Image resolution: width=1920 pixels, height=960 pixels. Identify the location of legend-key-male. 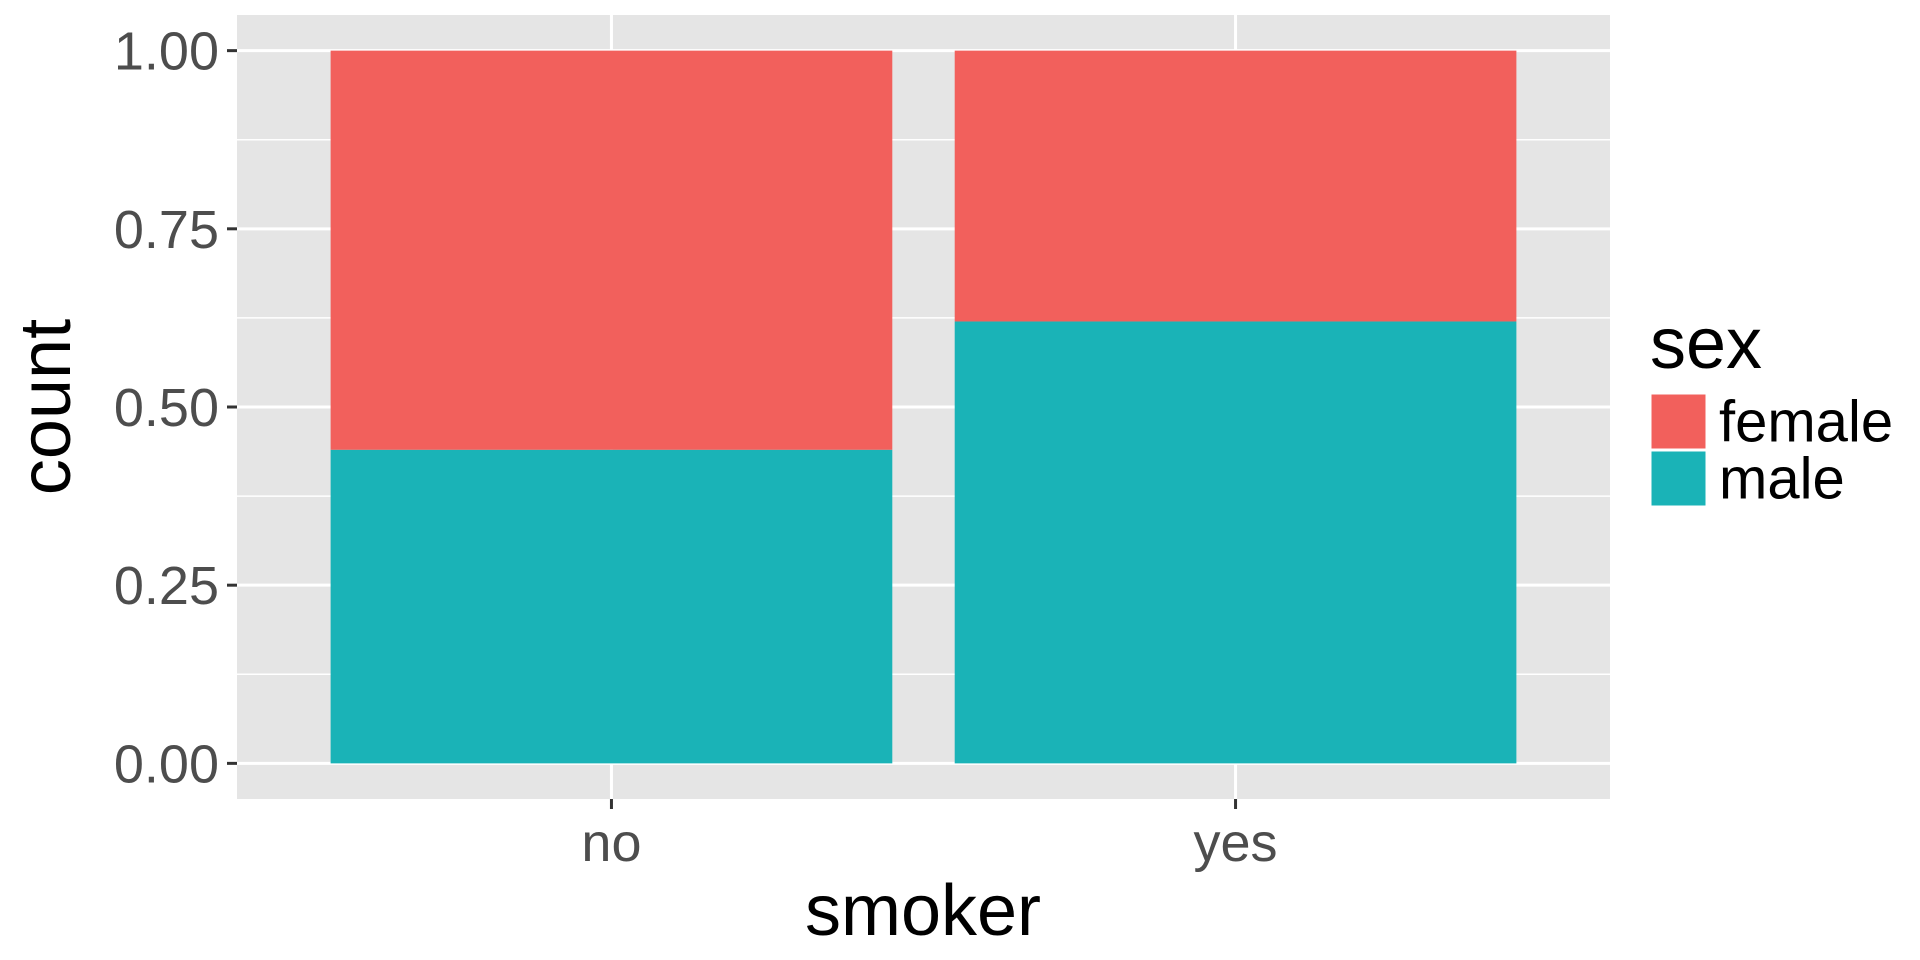
(1678, 478).